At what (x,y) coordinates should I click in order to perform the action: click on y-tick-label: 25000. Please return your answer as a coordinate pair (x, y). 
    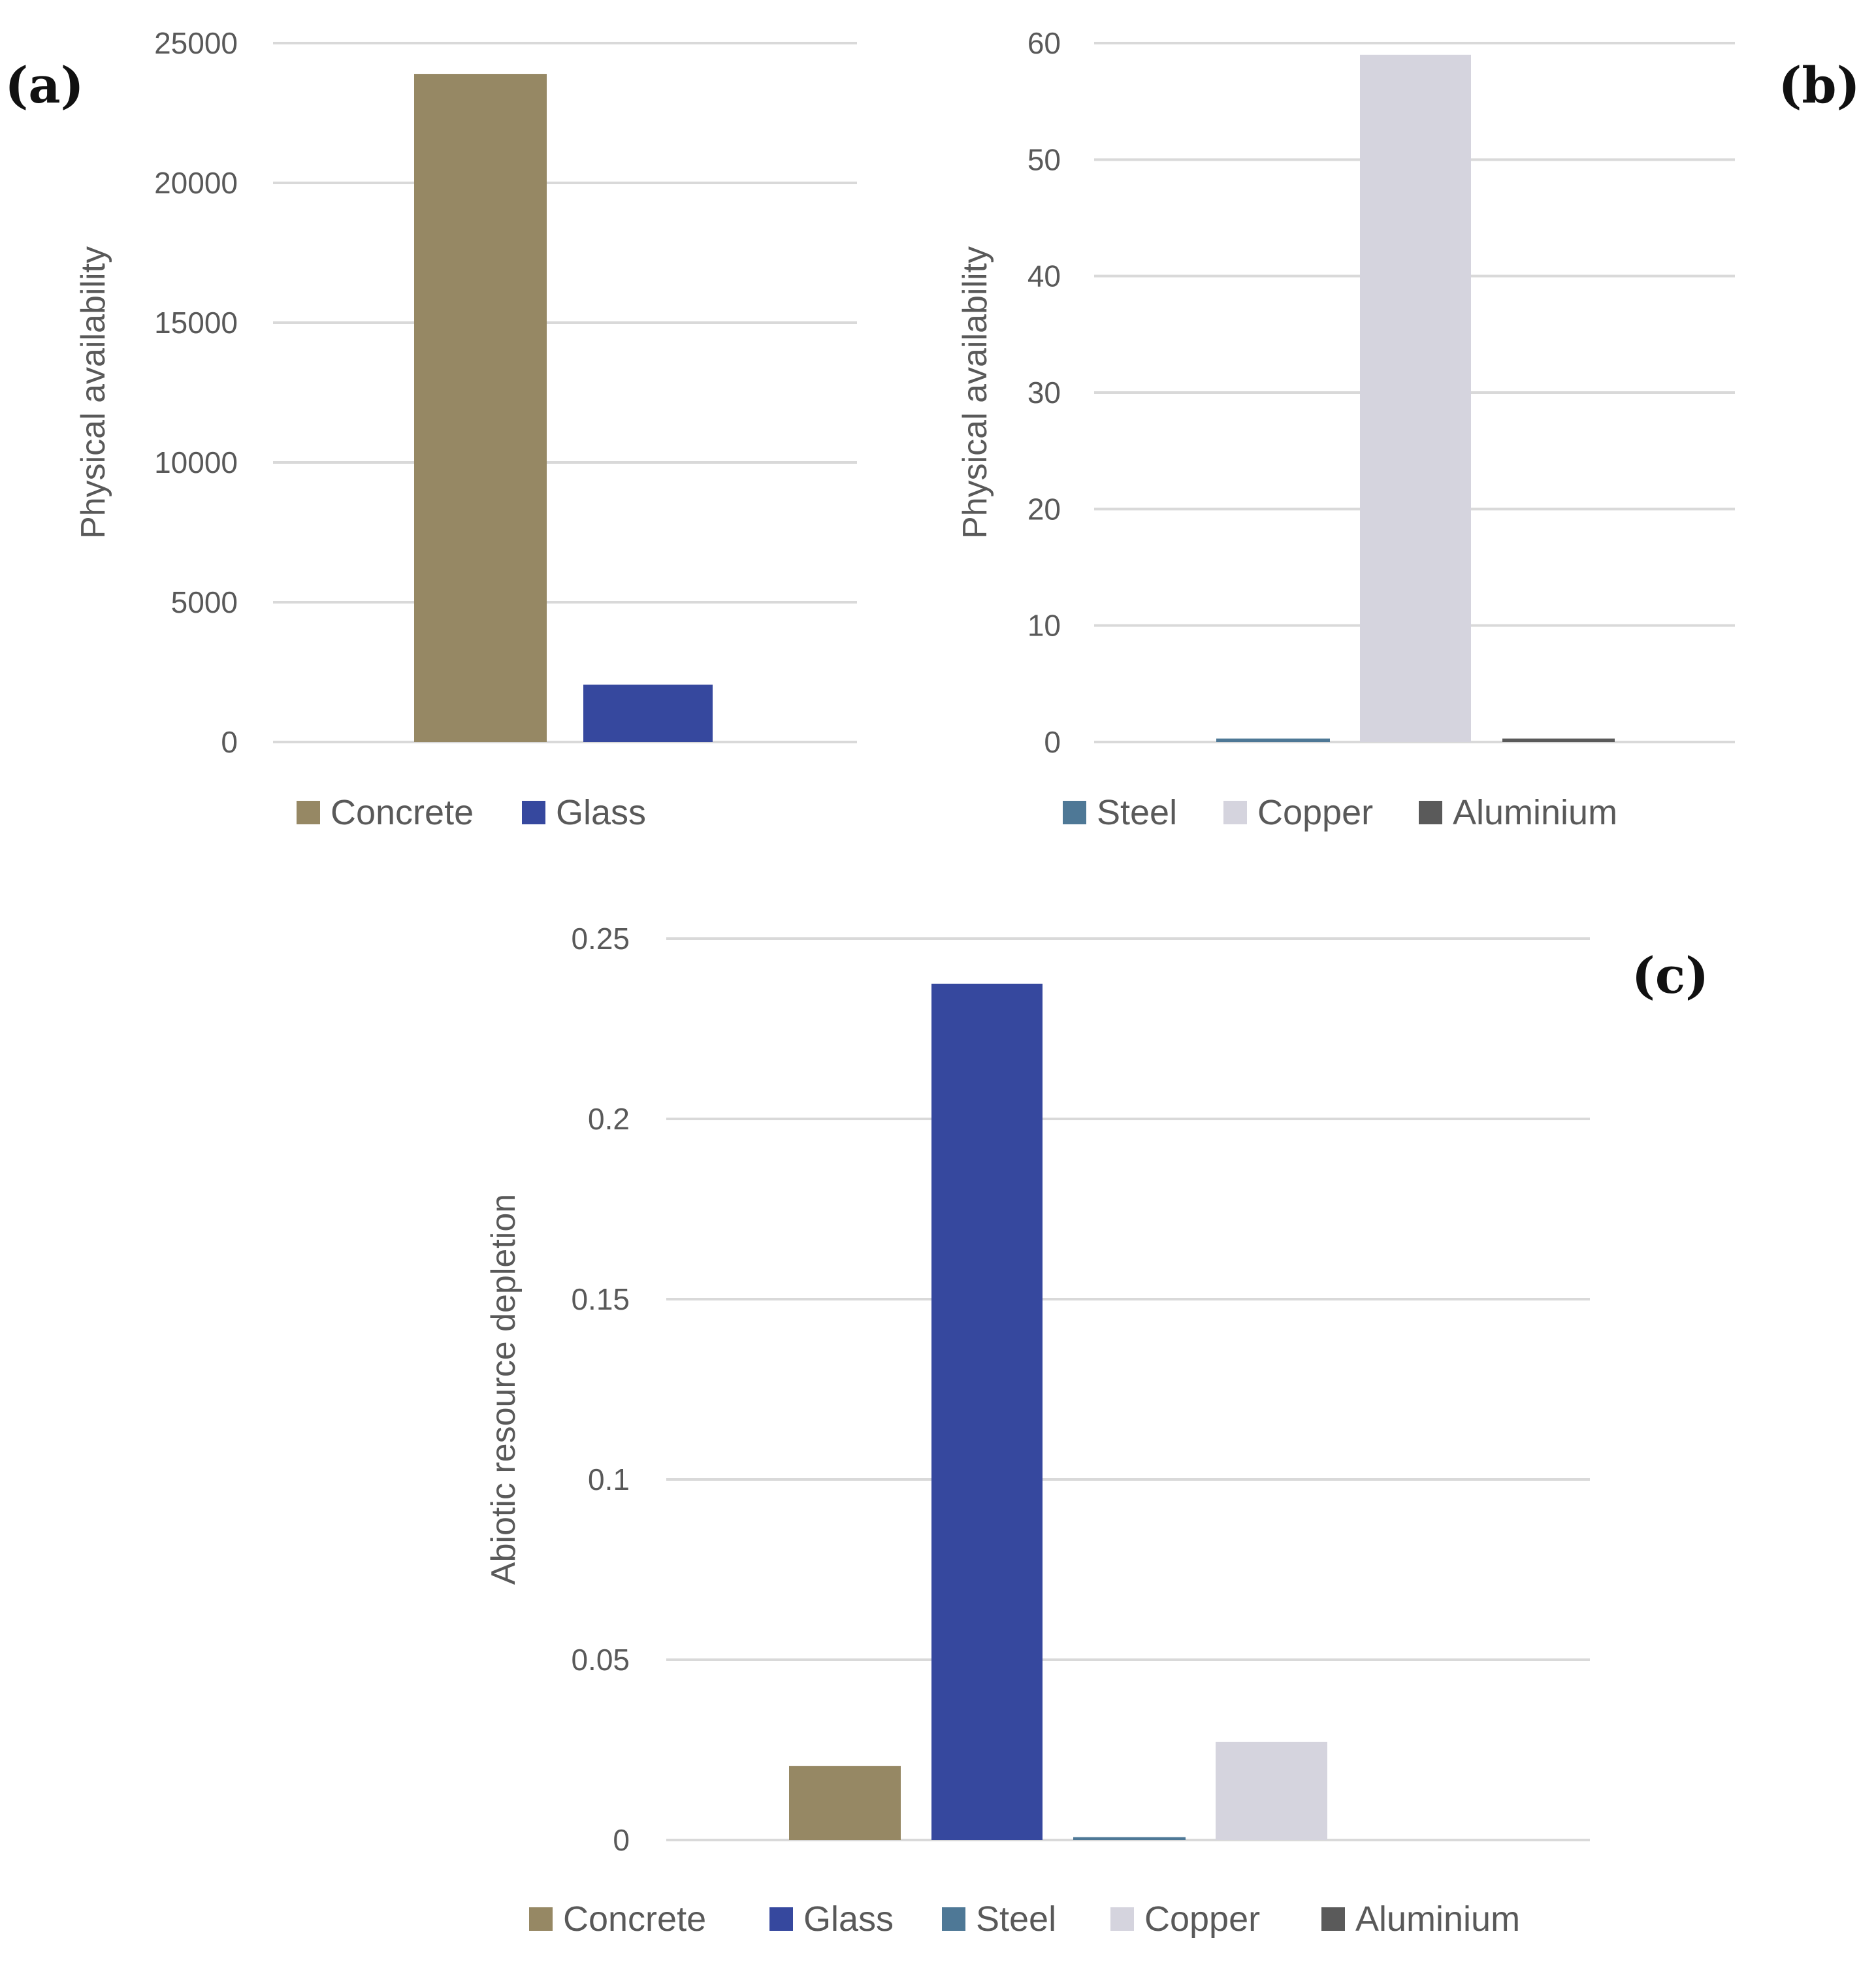
    Looking at the image, I should click on (196, 43).